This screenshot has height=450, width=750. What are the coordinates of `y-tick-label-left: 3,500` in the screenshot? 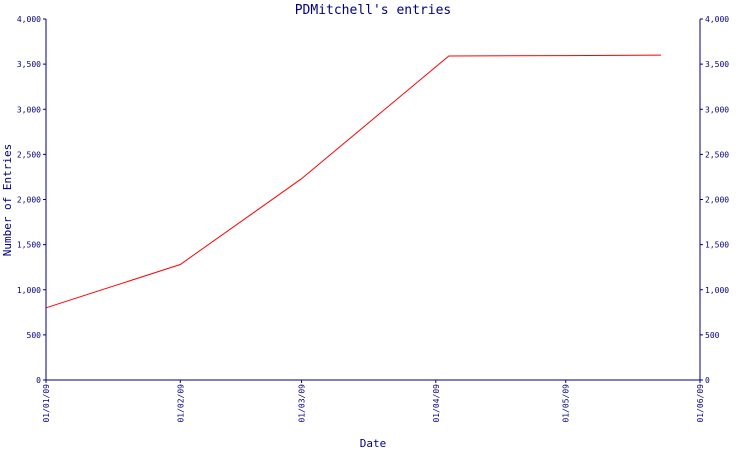 It's located at (29, 64).